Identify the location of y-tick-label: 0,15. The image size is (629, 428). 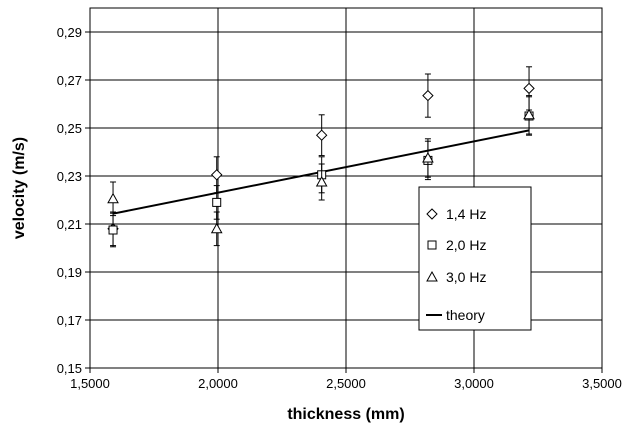
(69, 368).